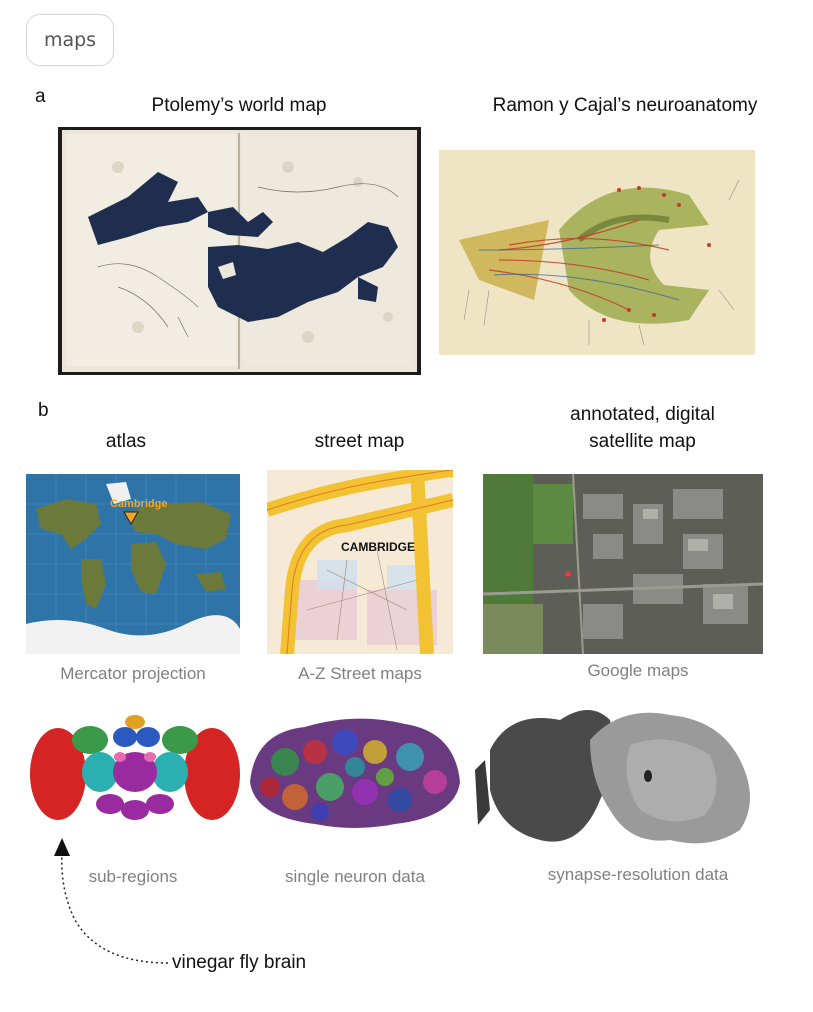 The image size is (813, 1012). What do you see at coordinates (133, 876) in the screenshot?
I see `caption-subregions: sub-regions` at bounding box center [133, 876].